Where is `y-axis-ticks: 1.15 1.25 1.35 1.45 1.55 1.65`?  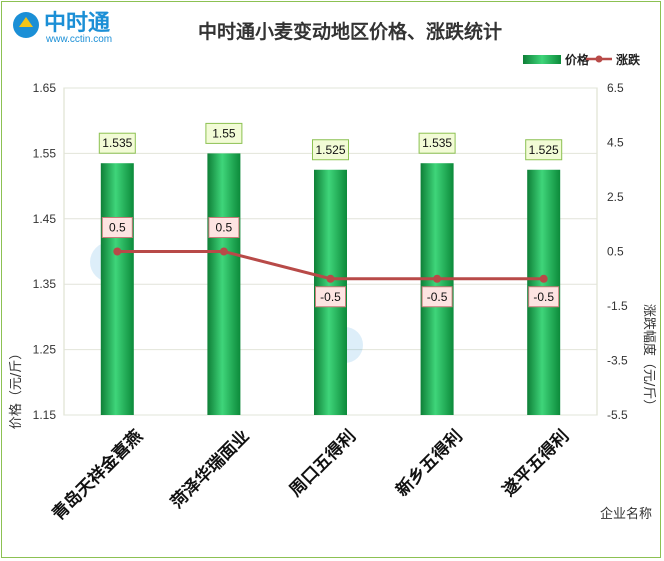
y-axis-ticks: 1.15 1.25 1.35 1.45 1.55 1.65 is located at coordinates (45, 251).